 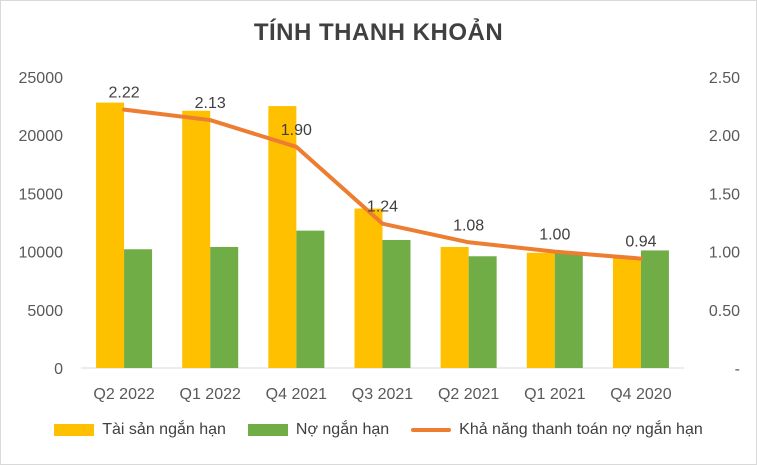 I want to click on x-tick-label: Q4 2021, so click(x=296, y=394).